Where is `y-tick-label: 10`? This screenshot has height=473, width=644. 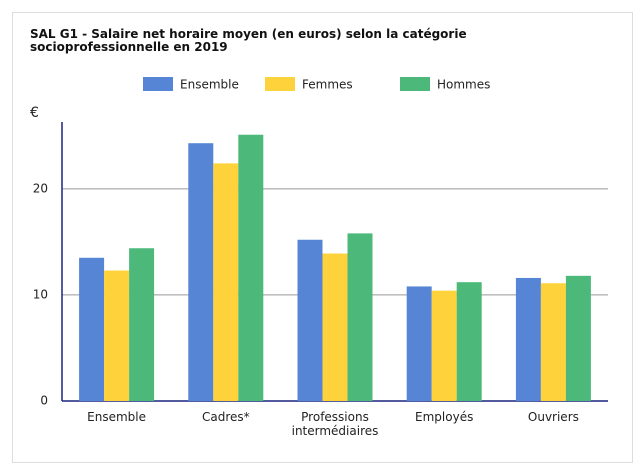
y-tick-label: 10 is located at coordinates (40, 294).